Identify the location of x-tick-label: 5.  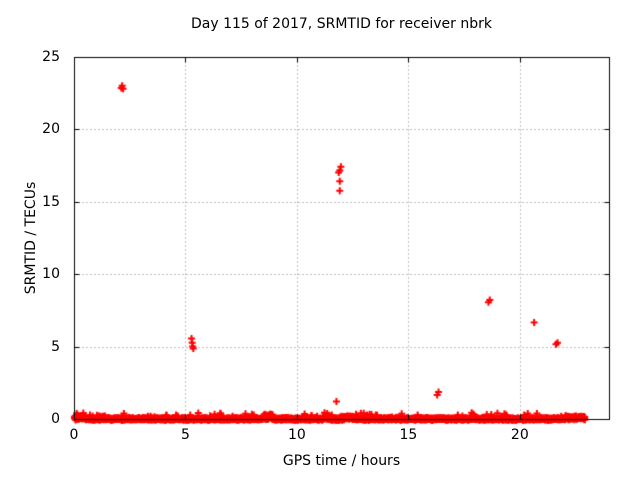
(185, 435).